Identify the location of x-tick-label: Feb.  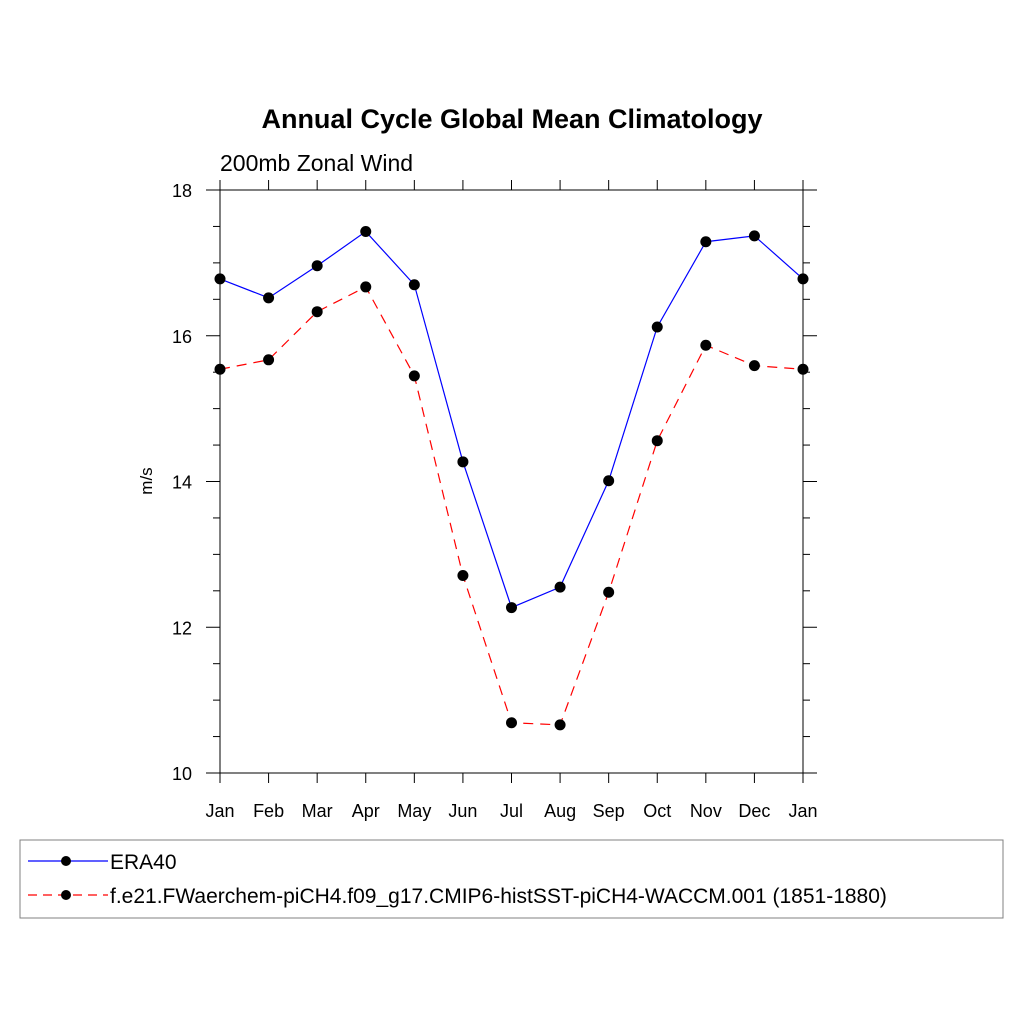
(268, 811).